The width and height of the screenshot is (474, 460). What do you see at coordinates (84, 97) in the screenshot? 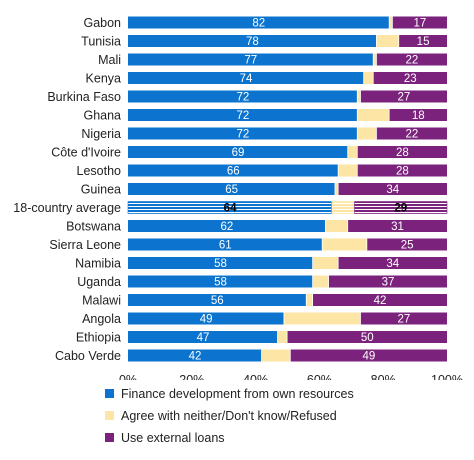
I see `category-label-burkina-faso: Burkina Faso` at bounding box center [84, 97].